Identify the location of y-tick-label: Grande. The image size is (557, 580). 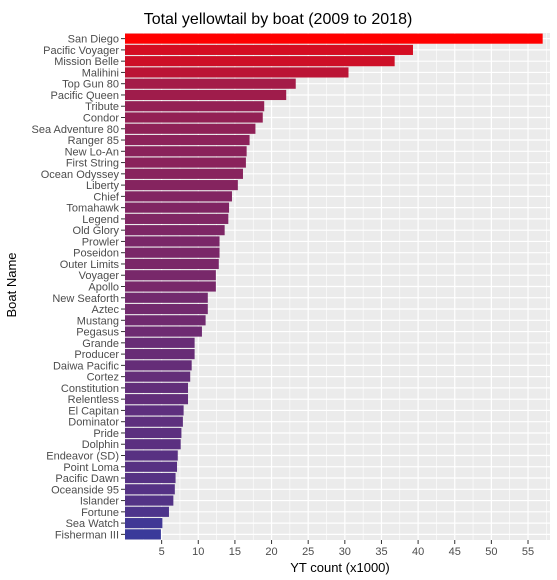
(100, 344).